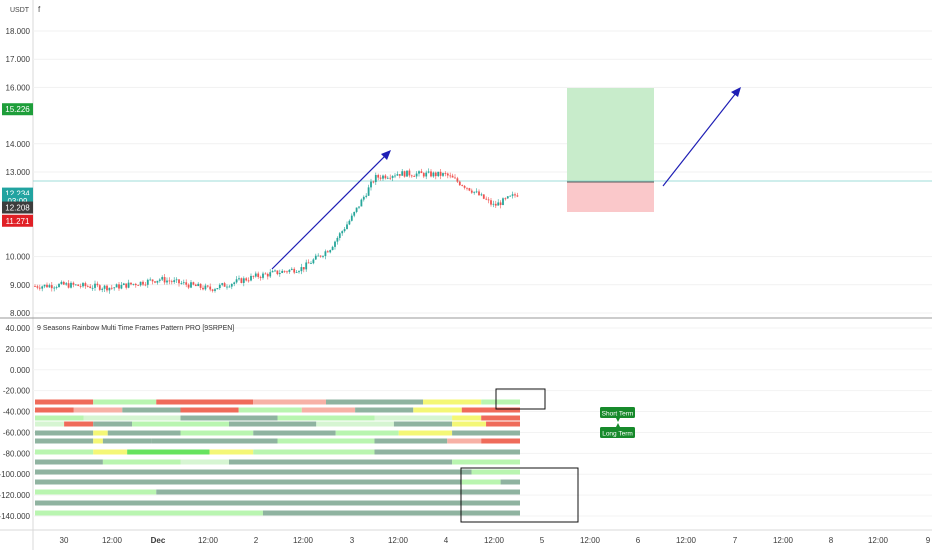  Describe the element at coordinates (20, 10) in the screenshot. I see `currency-label: USDT` at that location.